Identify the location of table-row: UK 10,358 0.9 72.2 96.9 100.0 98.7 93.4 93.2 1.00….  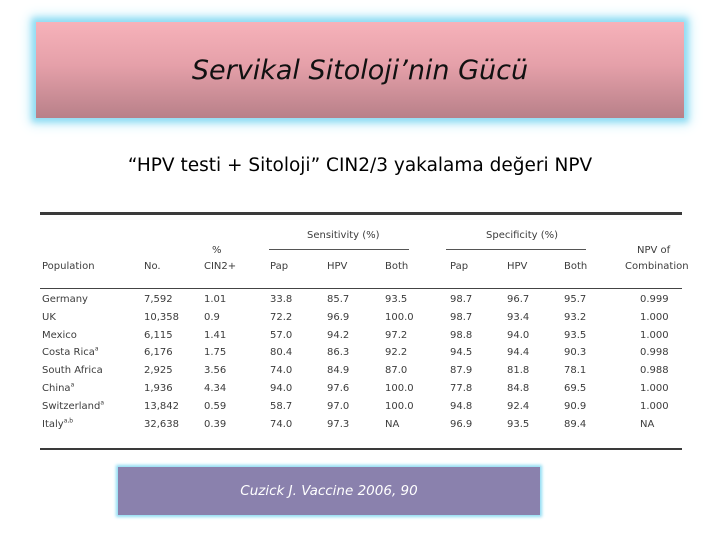
(361, 318).